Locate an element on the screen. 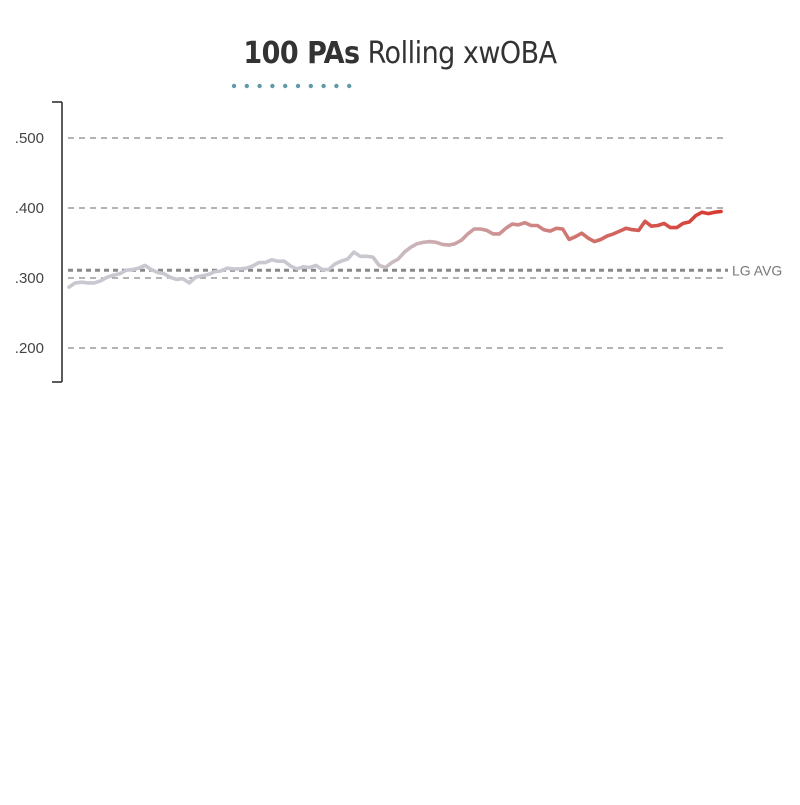 The image size is (800, 805). chart-title: 100 PAs Rolling xwOBA is located at coordinates (400, 53).